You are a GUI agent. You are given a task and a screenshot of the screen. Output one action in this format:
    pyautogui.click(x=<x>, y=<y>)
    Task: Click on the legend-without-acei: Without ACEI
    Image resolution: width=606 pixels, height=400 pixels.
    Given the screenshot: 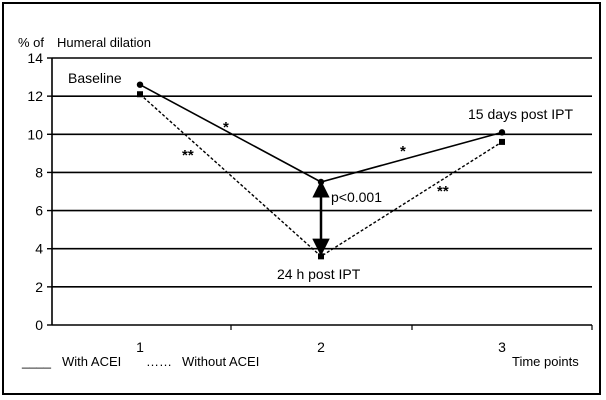 What is the action you would take?
    pyautogui.click(x=220, y=361)
    